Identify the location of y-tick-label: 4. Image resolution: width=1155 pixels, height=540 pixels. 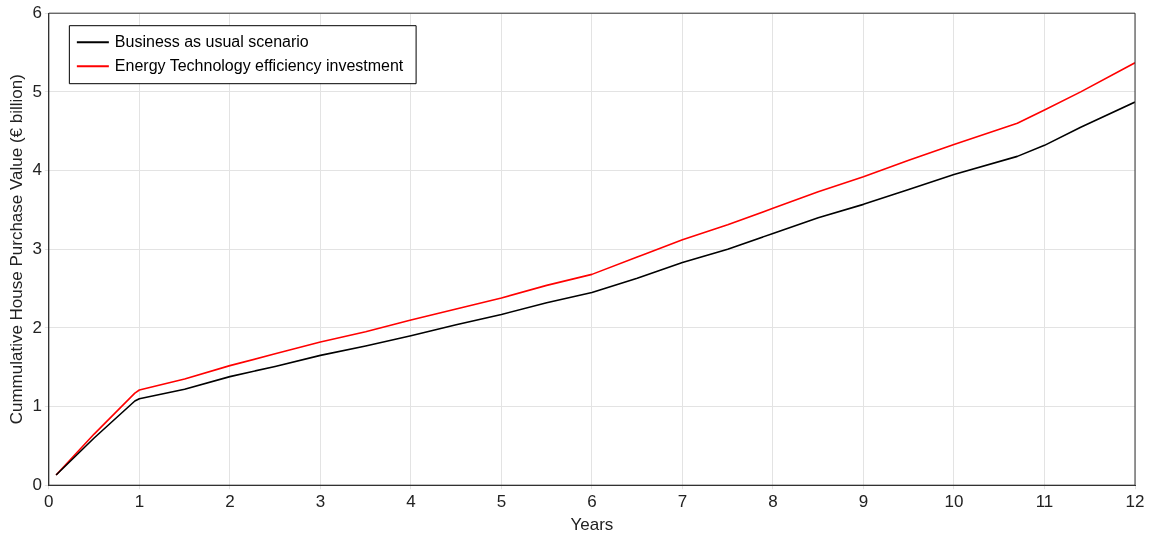
(37, 170).